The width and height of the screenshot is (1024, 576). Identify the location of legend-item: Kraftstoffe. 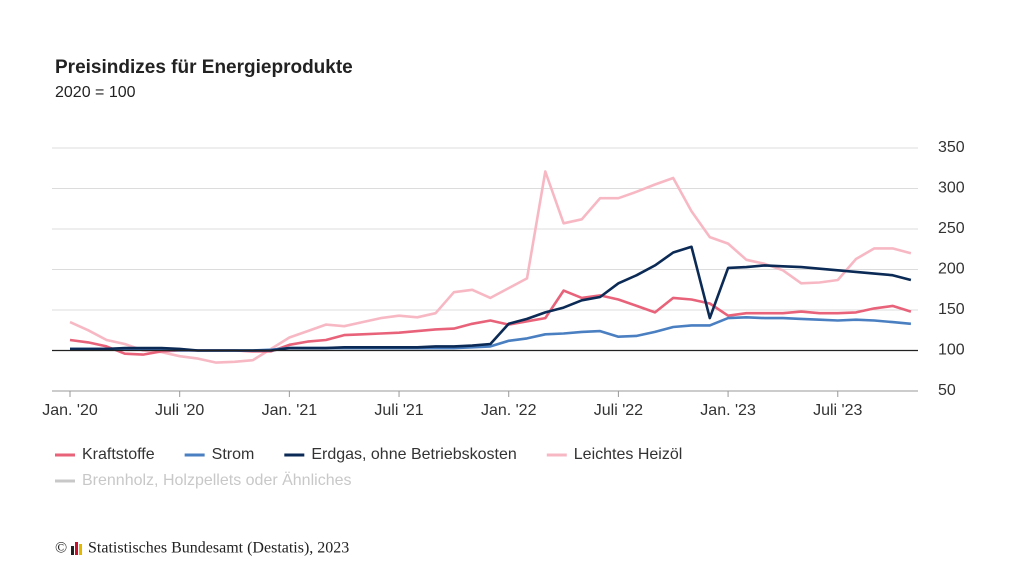
(105, 454).